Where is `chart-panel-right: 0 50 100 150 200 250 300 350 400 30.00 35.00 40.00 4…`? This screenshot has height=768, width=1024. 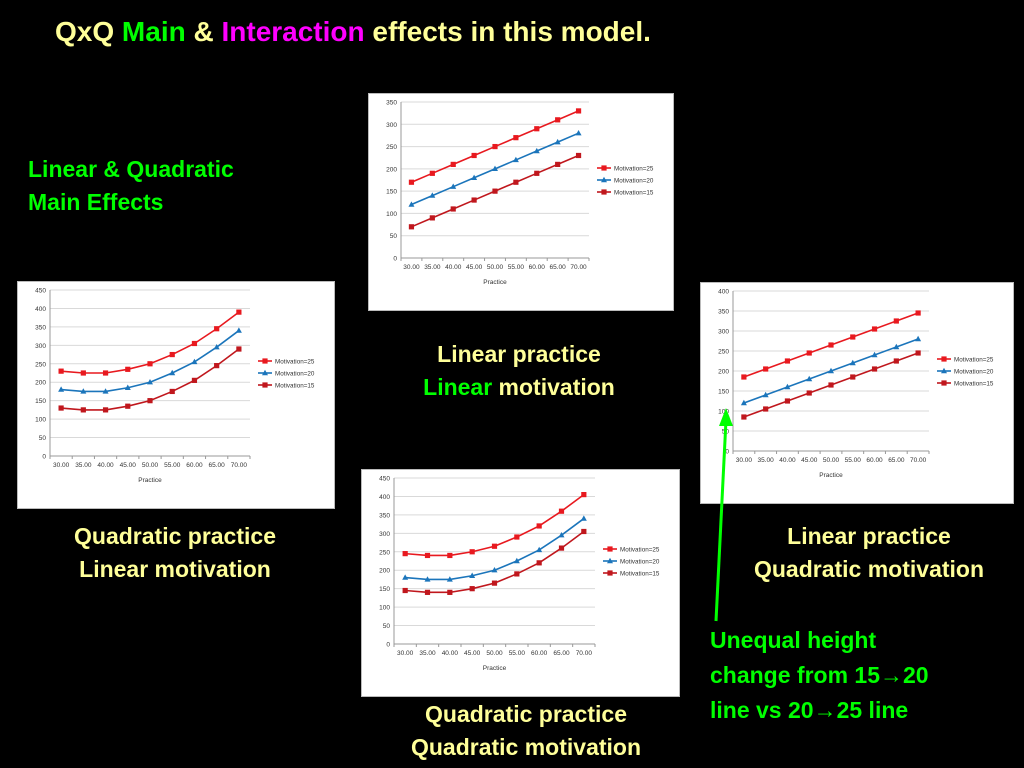 chart-panel-right: 0 50 100 150 200 250 300 350 400 30.00 35.00 40.00 4… is located at coordinates (857, 393).